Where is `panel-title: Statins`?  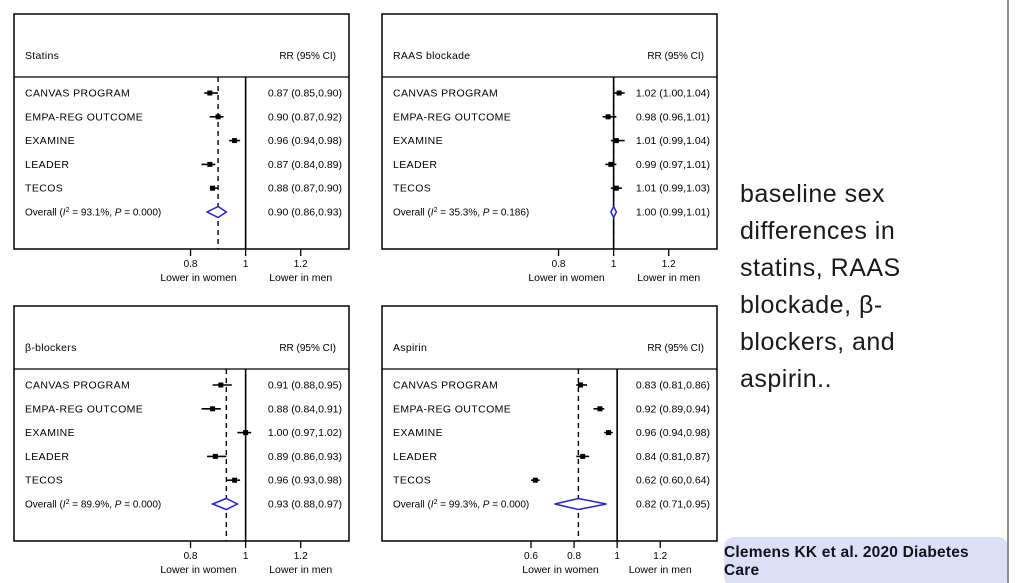 panel-title: Statins is located at coordinates (42, 56).